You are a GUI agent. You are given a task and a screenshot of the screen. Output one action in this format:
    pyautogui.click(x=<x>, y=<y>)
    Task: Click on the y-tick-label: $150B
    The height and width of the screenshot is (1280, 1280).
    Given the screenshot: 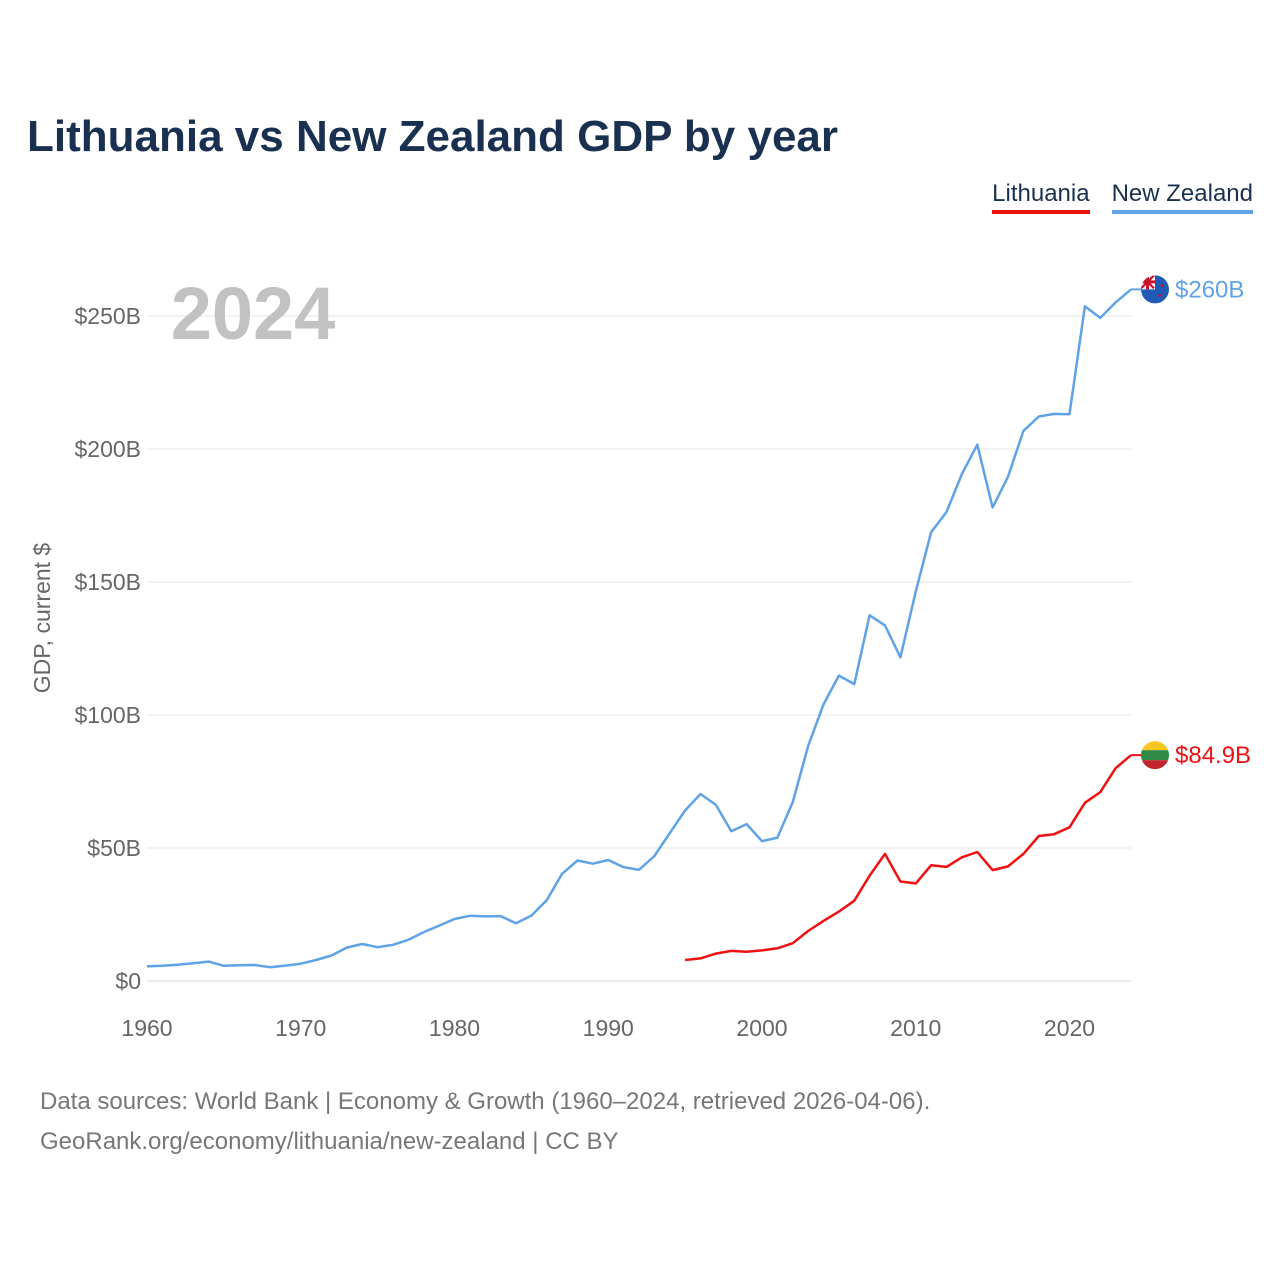 What is the action you would take?
    pyautogui.click(x=107, y=582)
    